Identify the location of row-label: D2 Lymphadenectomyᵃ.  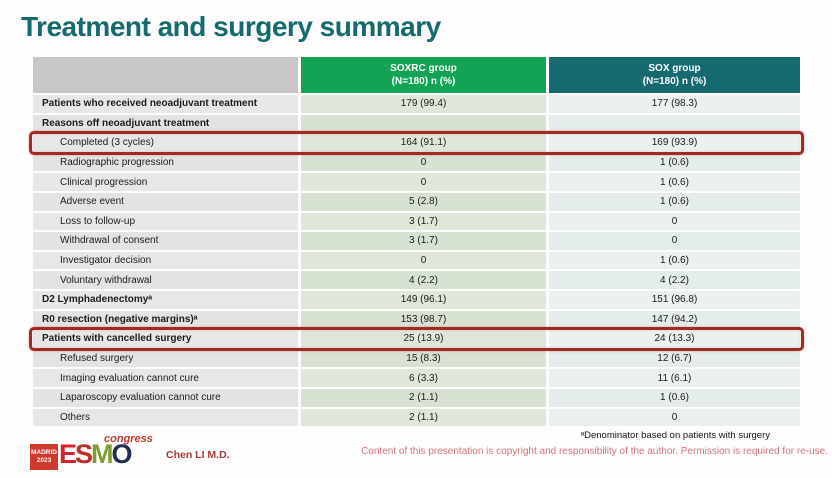
(165, 299).